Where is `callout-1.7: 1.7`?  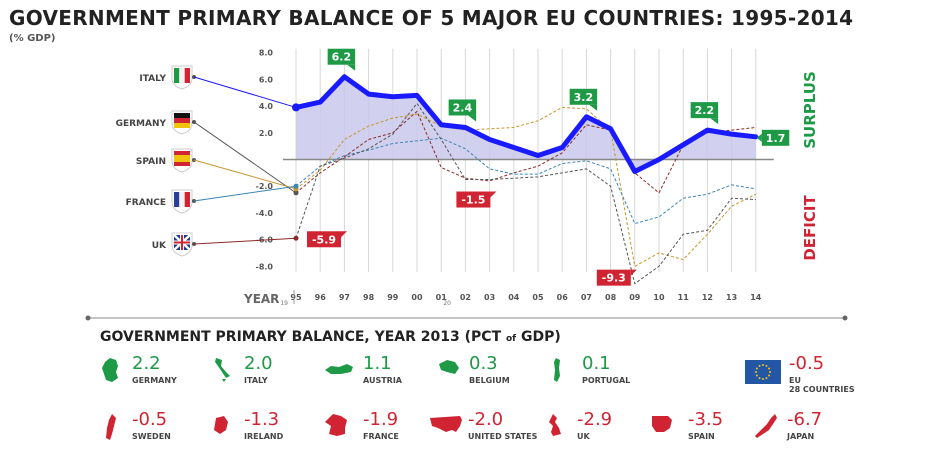
callout-1.7: 1.7 is located at coordinates (773, 137).